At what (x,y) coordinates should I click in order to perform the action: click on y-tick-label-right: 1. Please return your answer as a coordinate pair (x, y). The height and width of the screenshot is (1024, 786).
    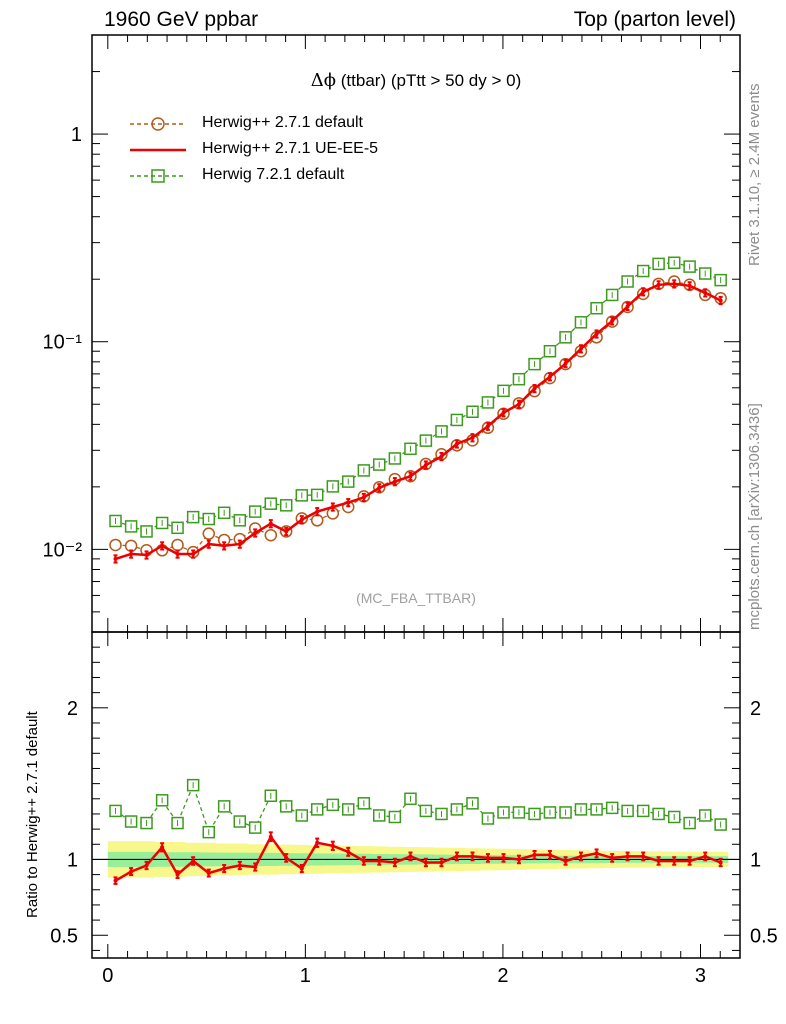
    Looking at the image, I should click on (755, 860).